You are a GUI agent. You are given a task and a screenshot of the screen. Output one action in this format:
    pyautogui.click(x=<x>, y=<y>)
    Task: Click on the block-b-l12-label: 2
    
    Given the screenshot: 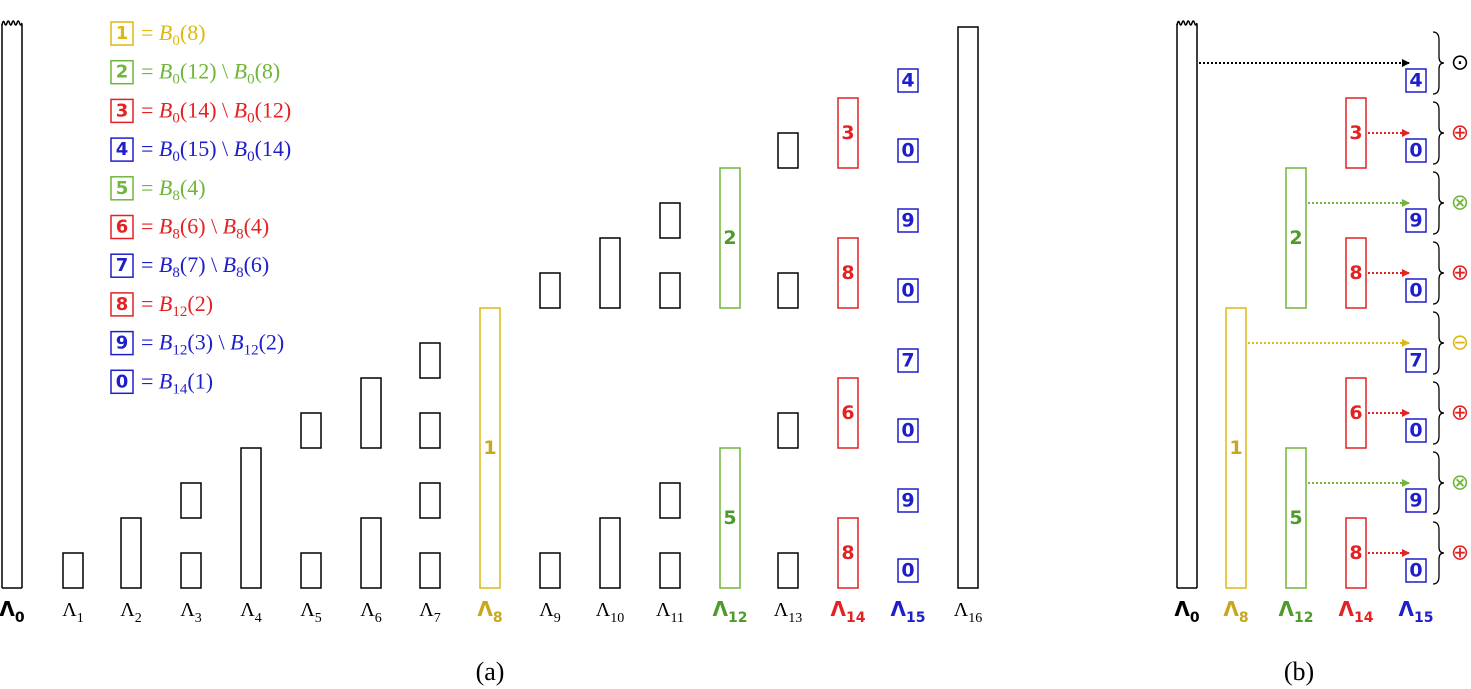 What is the action you would take?
    pyautogui.click(x=1295, y=238)
    